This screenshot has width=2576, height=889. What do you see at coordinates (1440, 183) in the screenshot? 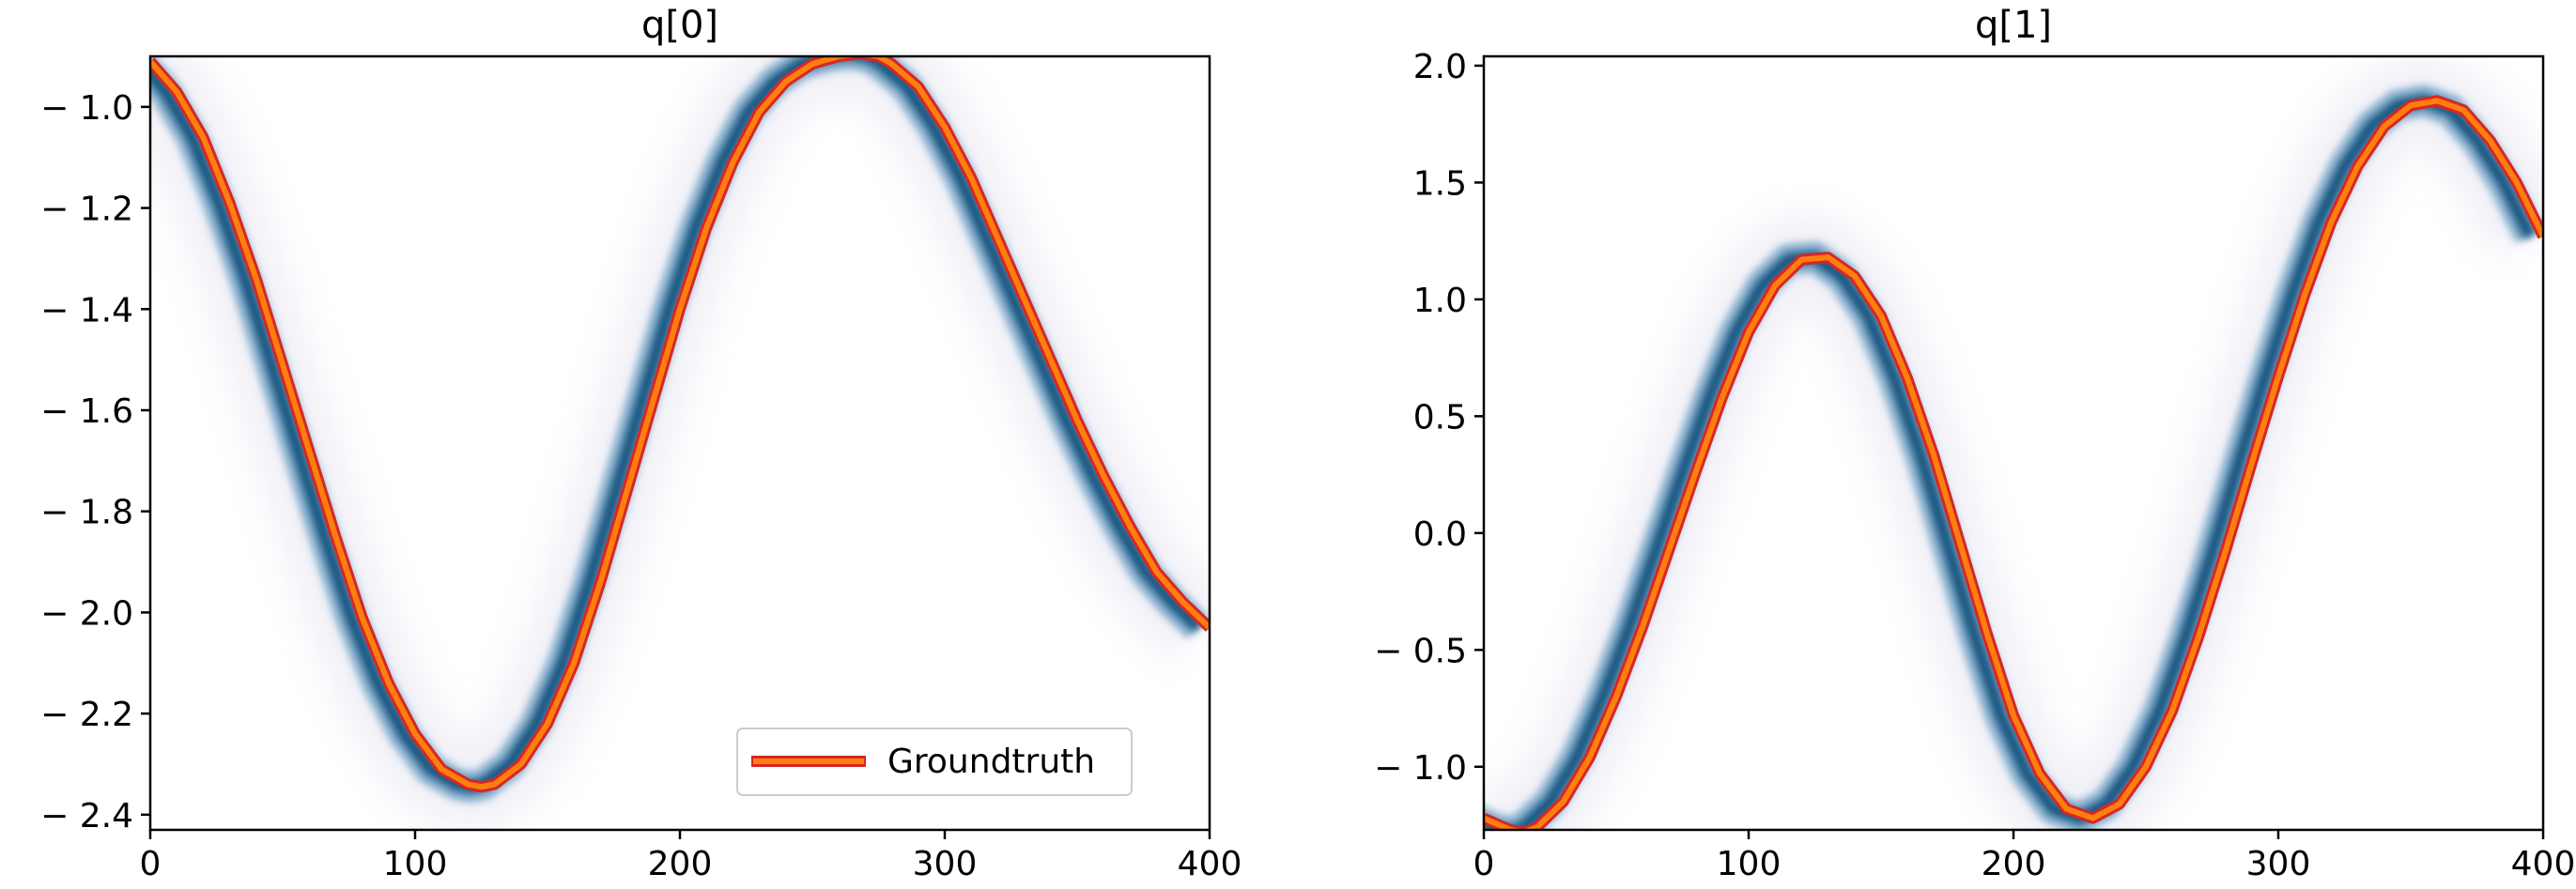
I see `y-tick-label: 1.5` at bounding box center [1440, 183].